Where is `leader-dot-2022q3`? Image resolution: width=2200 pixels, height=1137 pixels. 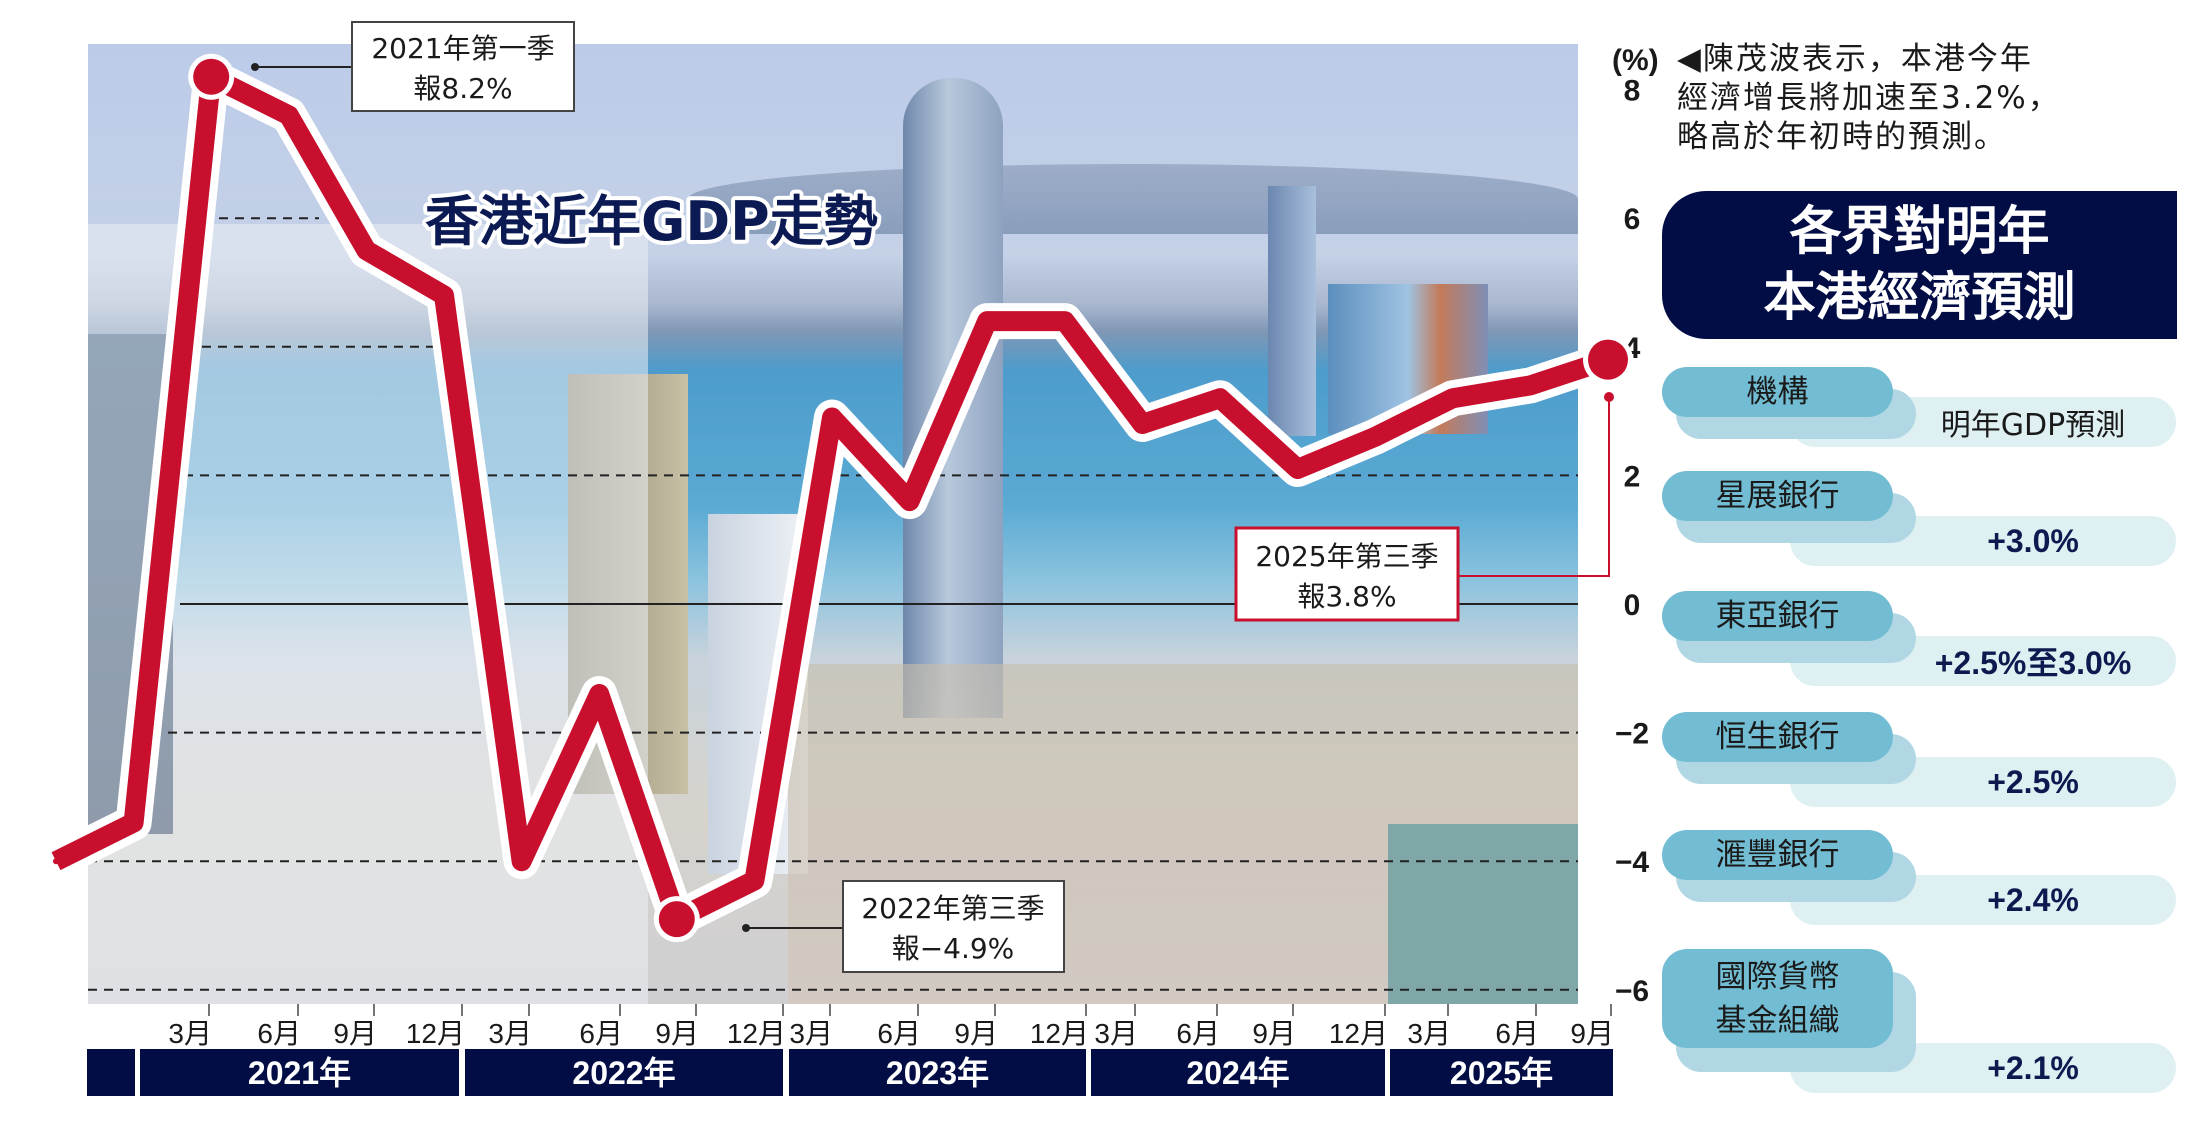 leader-dot-2022q3 is located at coordinates (746, 928).